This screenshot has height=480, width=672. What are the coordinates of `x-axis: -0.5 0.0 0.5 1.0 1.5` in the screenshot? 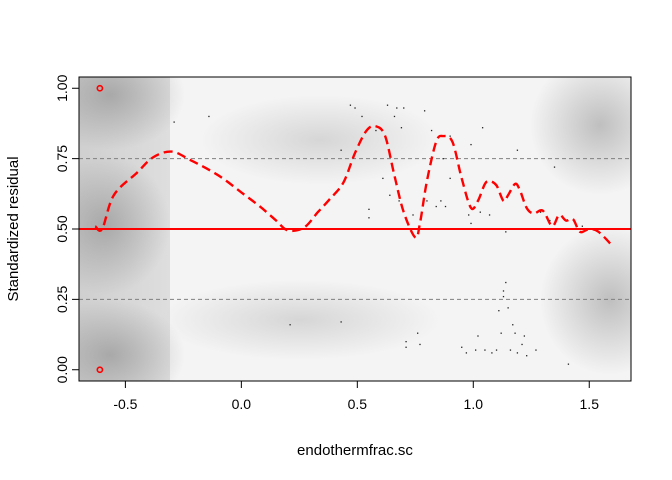 It's located at (356, 396).